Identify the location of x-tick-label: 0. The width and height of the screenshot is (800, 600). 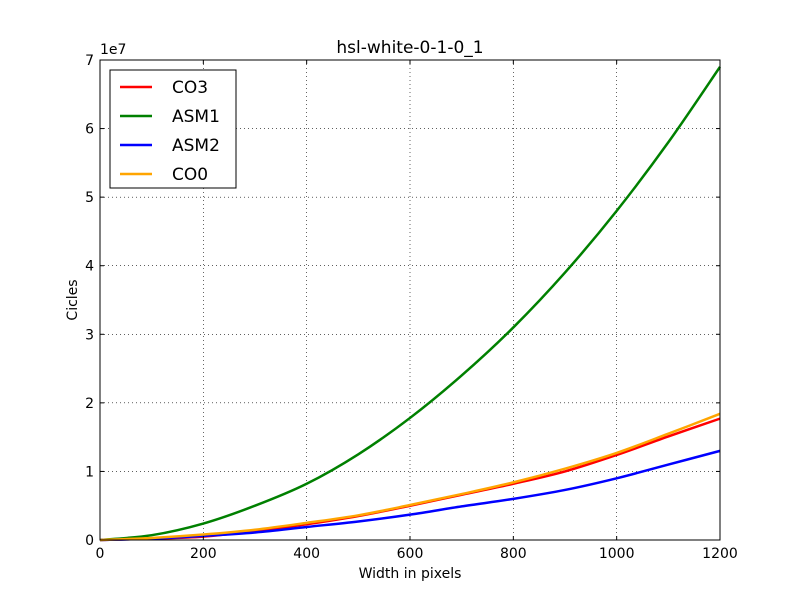
(100, 554).